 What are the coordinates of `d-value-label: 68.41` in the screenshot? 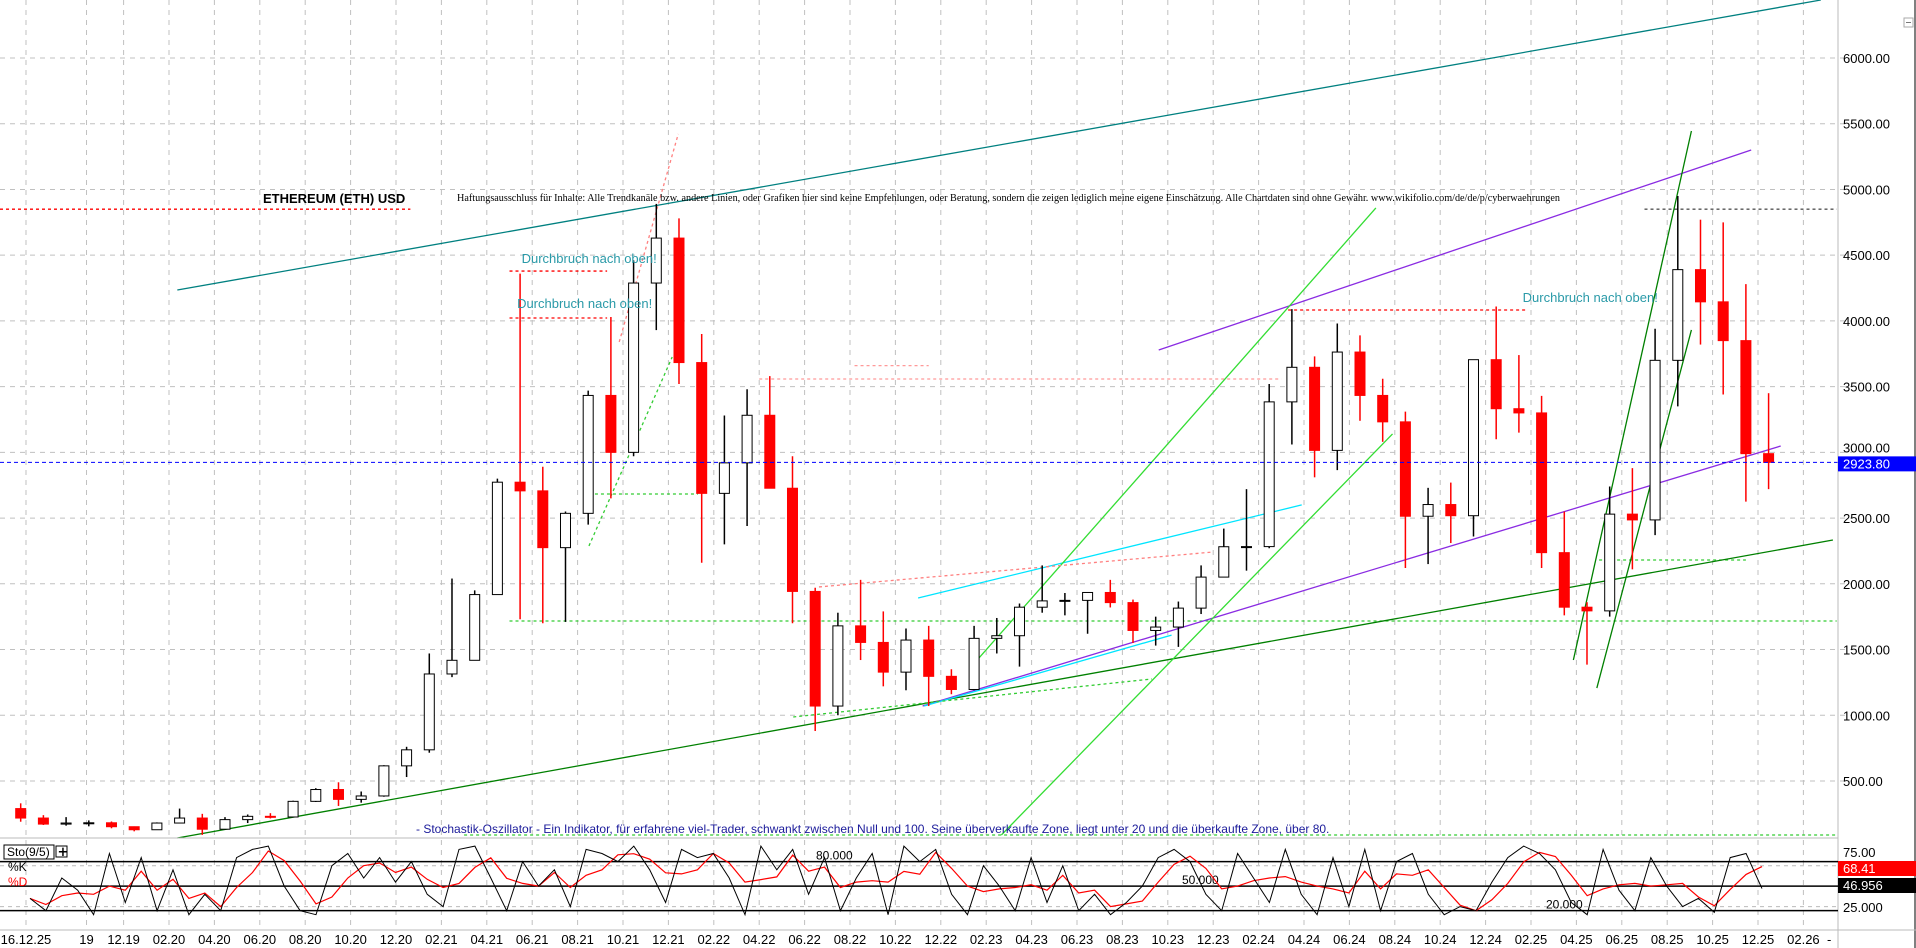 It's located at (1859, 868).